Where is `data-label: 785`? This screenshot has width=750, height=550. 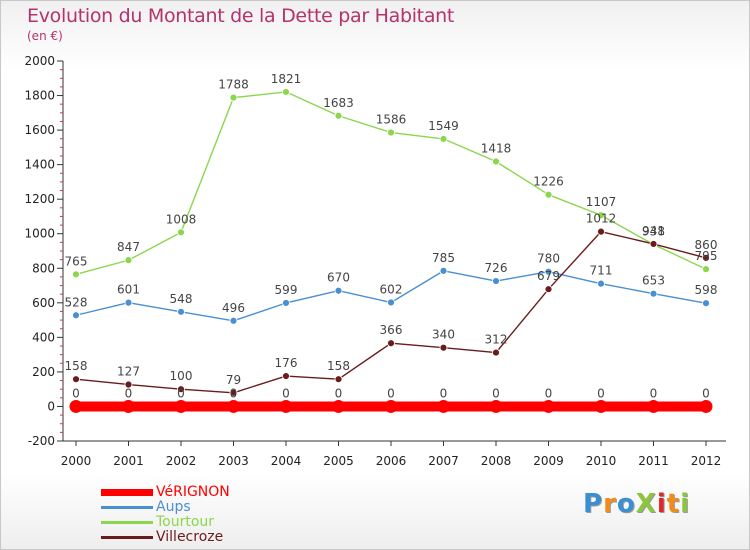
data-label: 785 is located at coordinates (443, 258).